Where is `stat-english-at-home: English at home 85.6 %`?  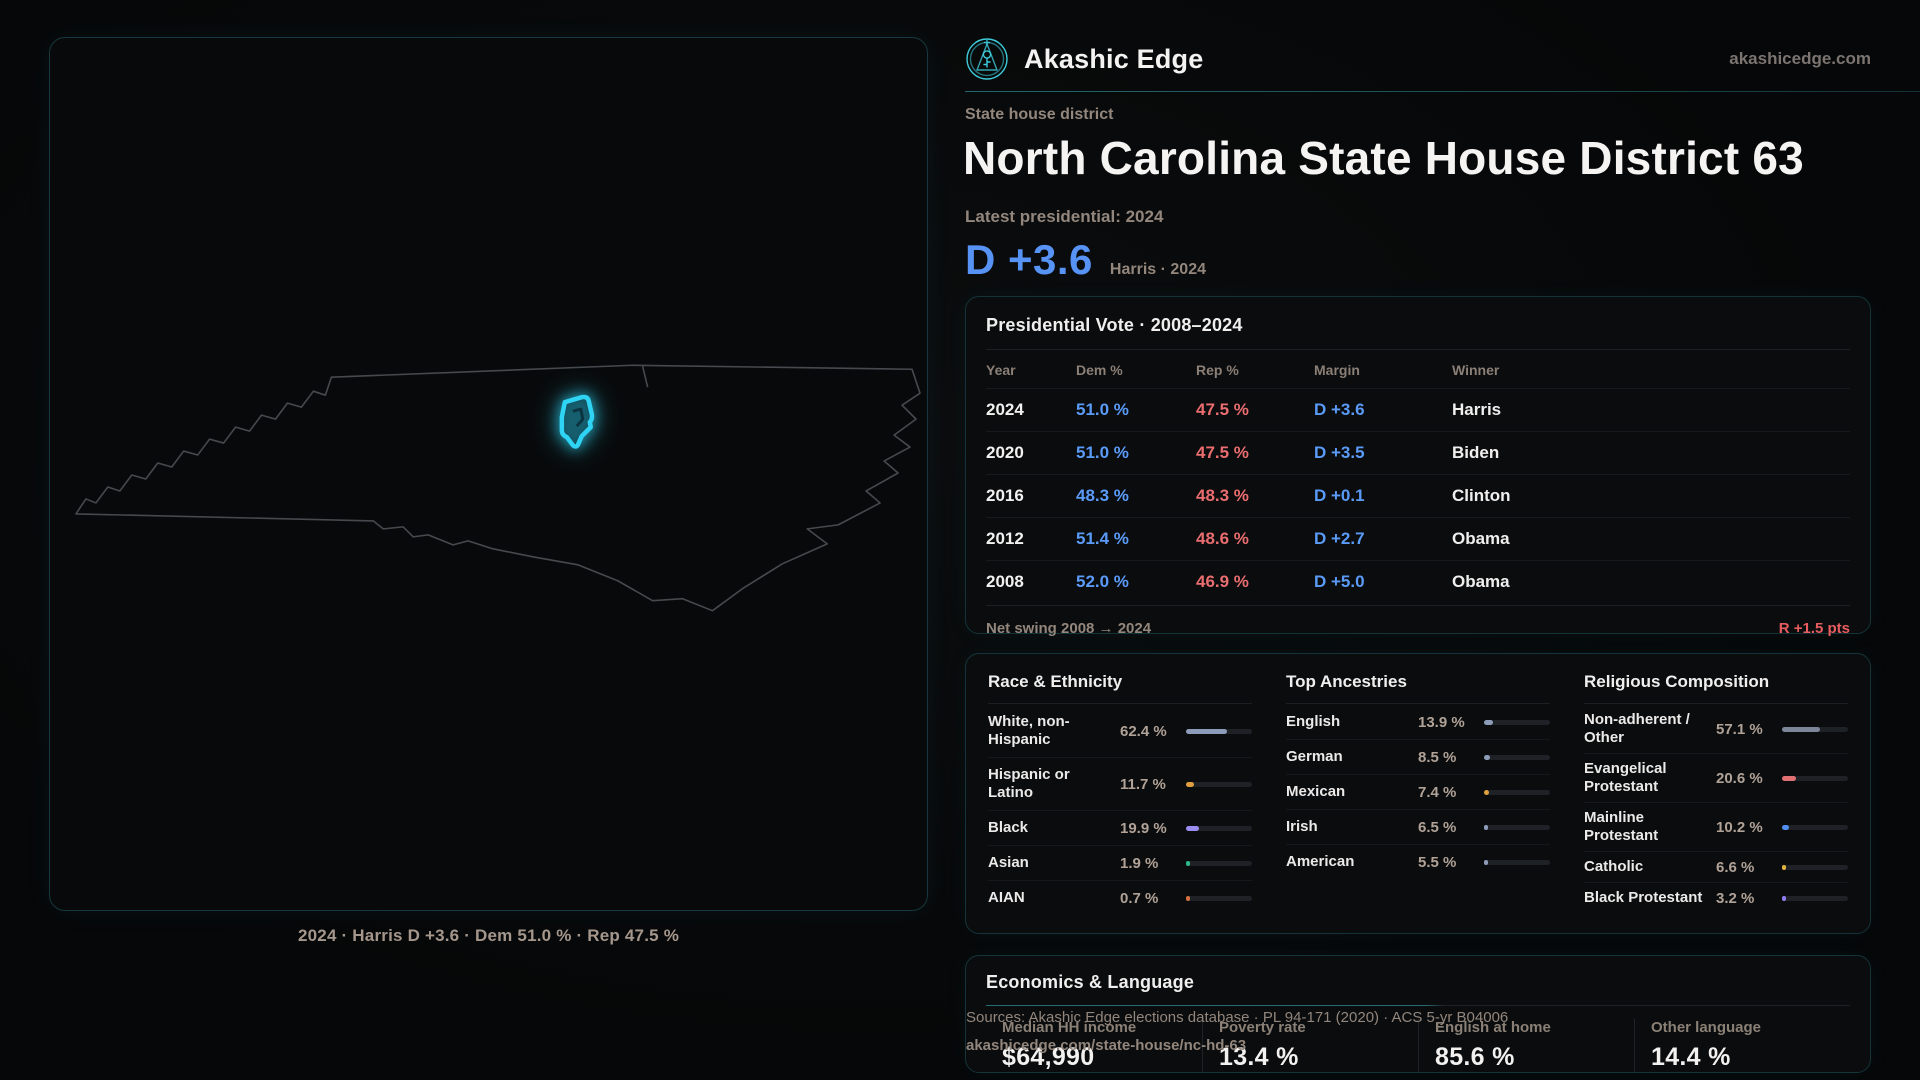 stat-english-at-home: English at home 85.6 % is located at coordinates (1526, 1045).